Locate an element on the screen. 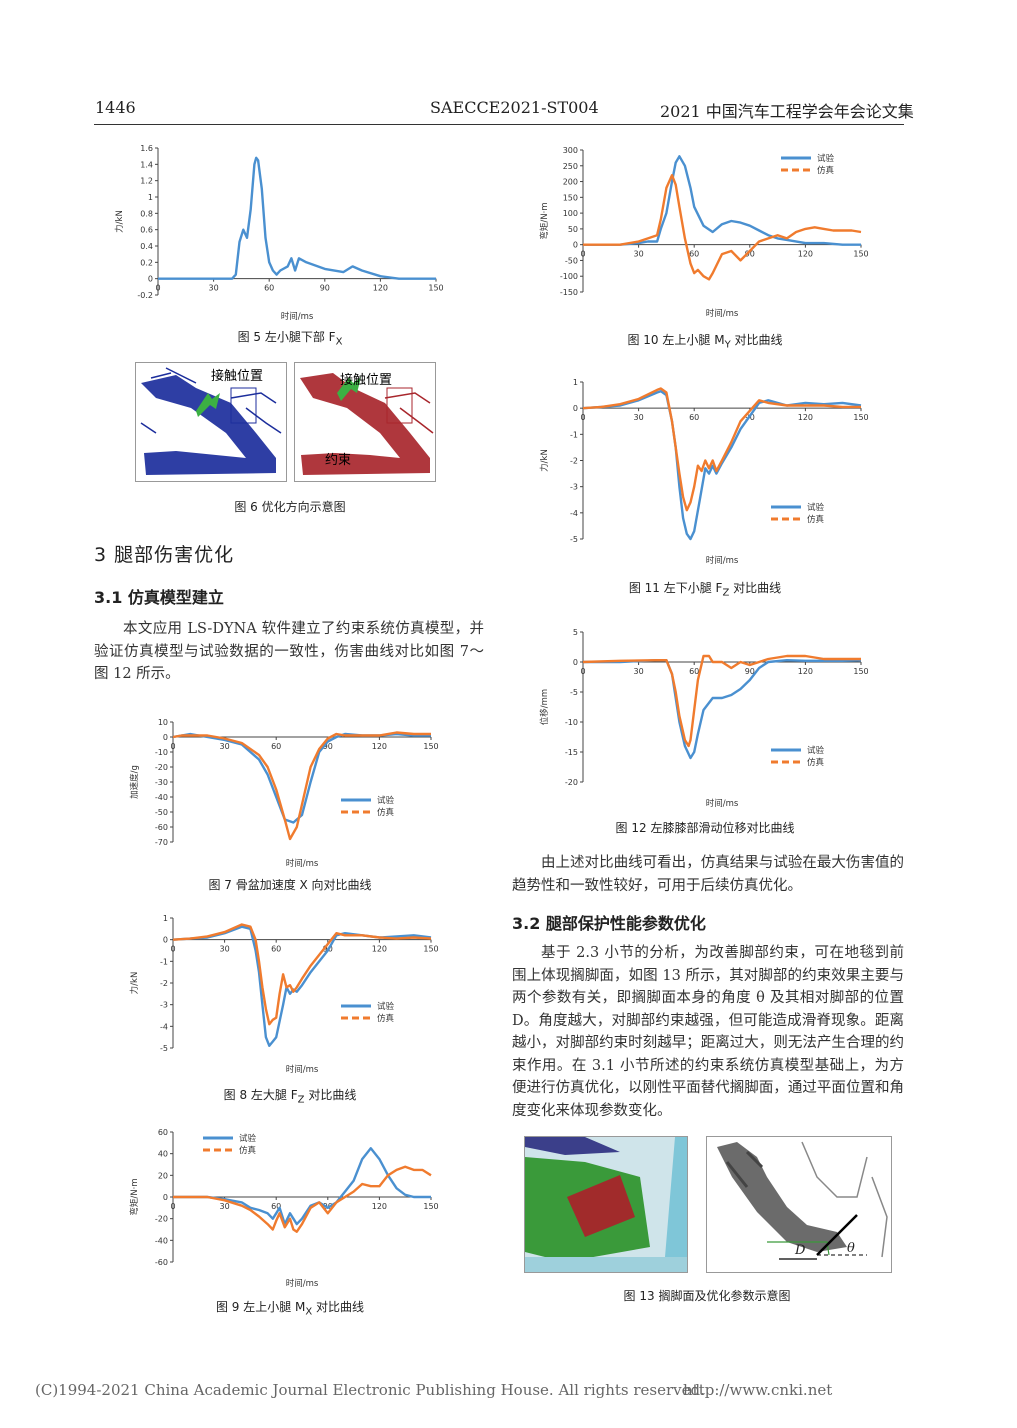  y-tick-label: 100 is located at coordinates (570, 213).